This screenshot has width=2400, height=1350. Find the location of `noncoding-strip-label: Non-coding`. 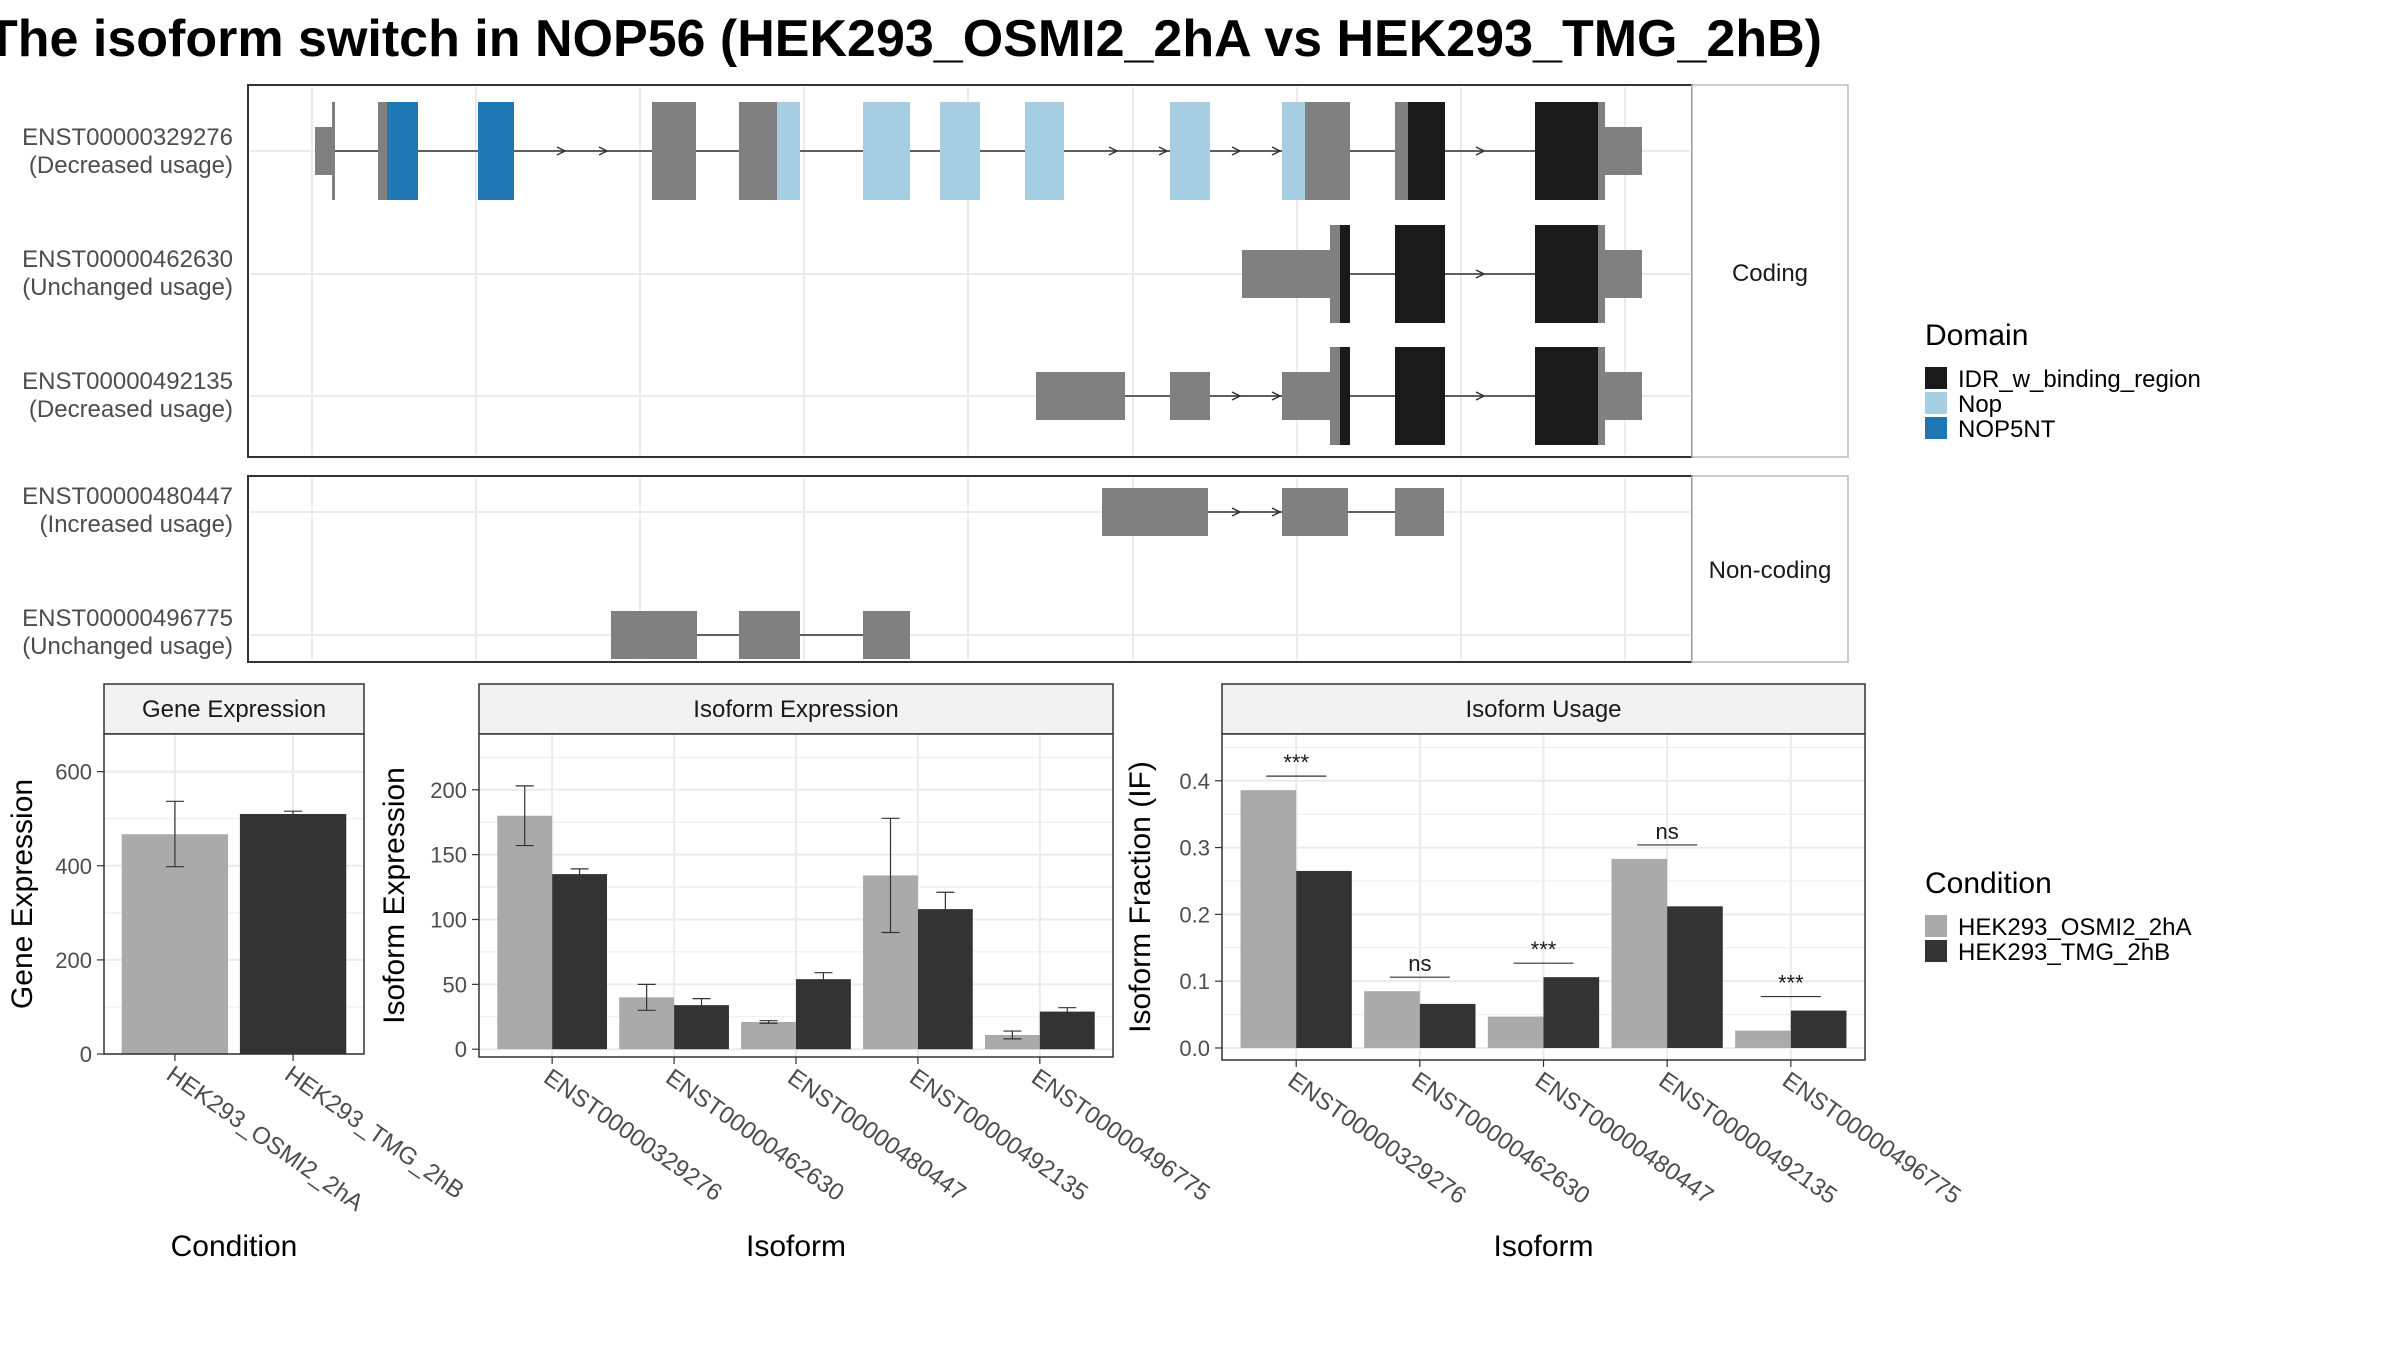

noncoding-strip-label: Non-coding is located at coordinates (1770, 570).